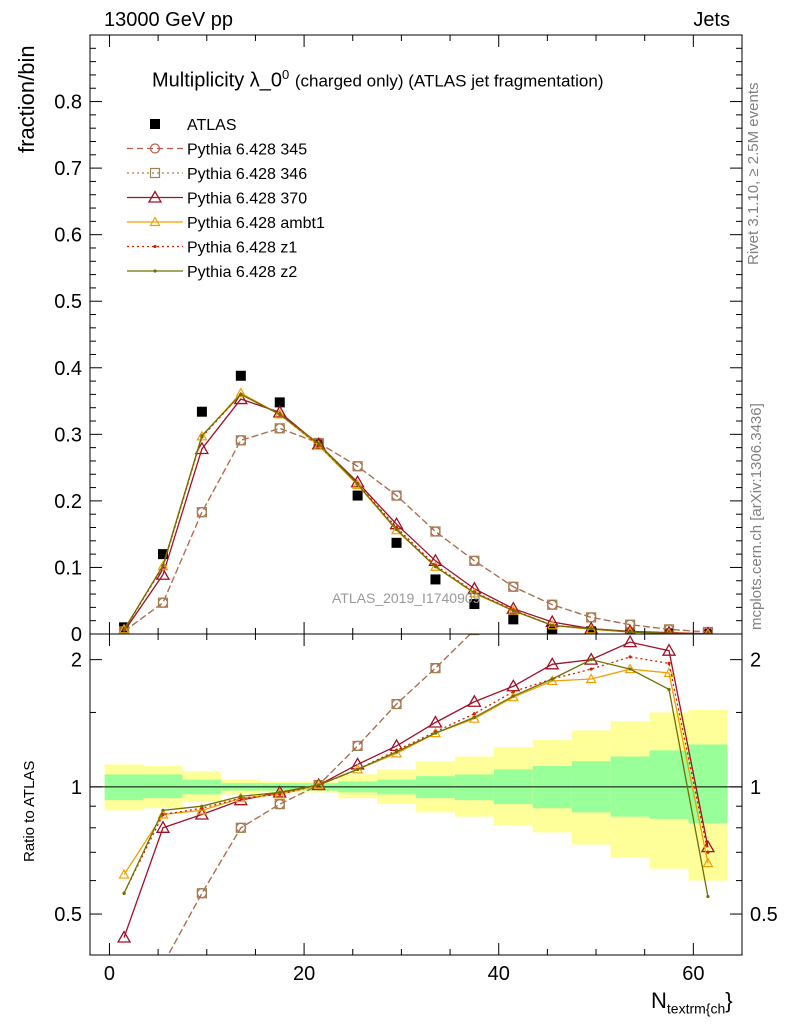 Image resolution: width=786 pixels, height=1024 pixels. I want to click on legend-item-pythia-6-428-345: Pythia 6.428 345, so click(217, 150).